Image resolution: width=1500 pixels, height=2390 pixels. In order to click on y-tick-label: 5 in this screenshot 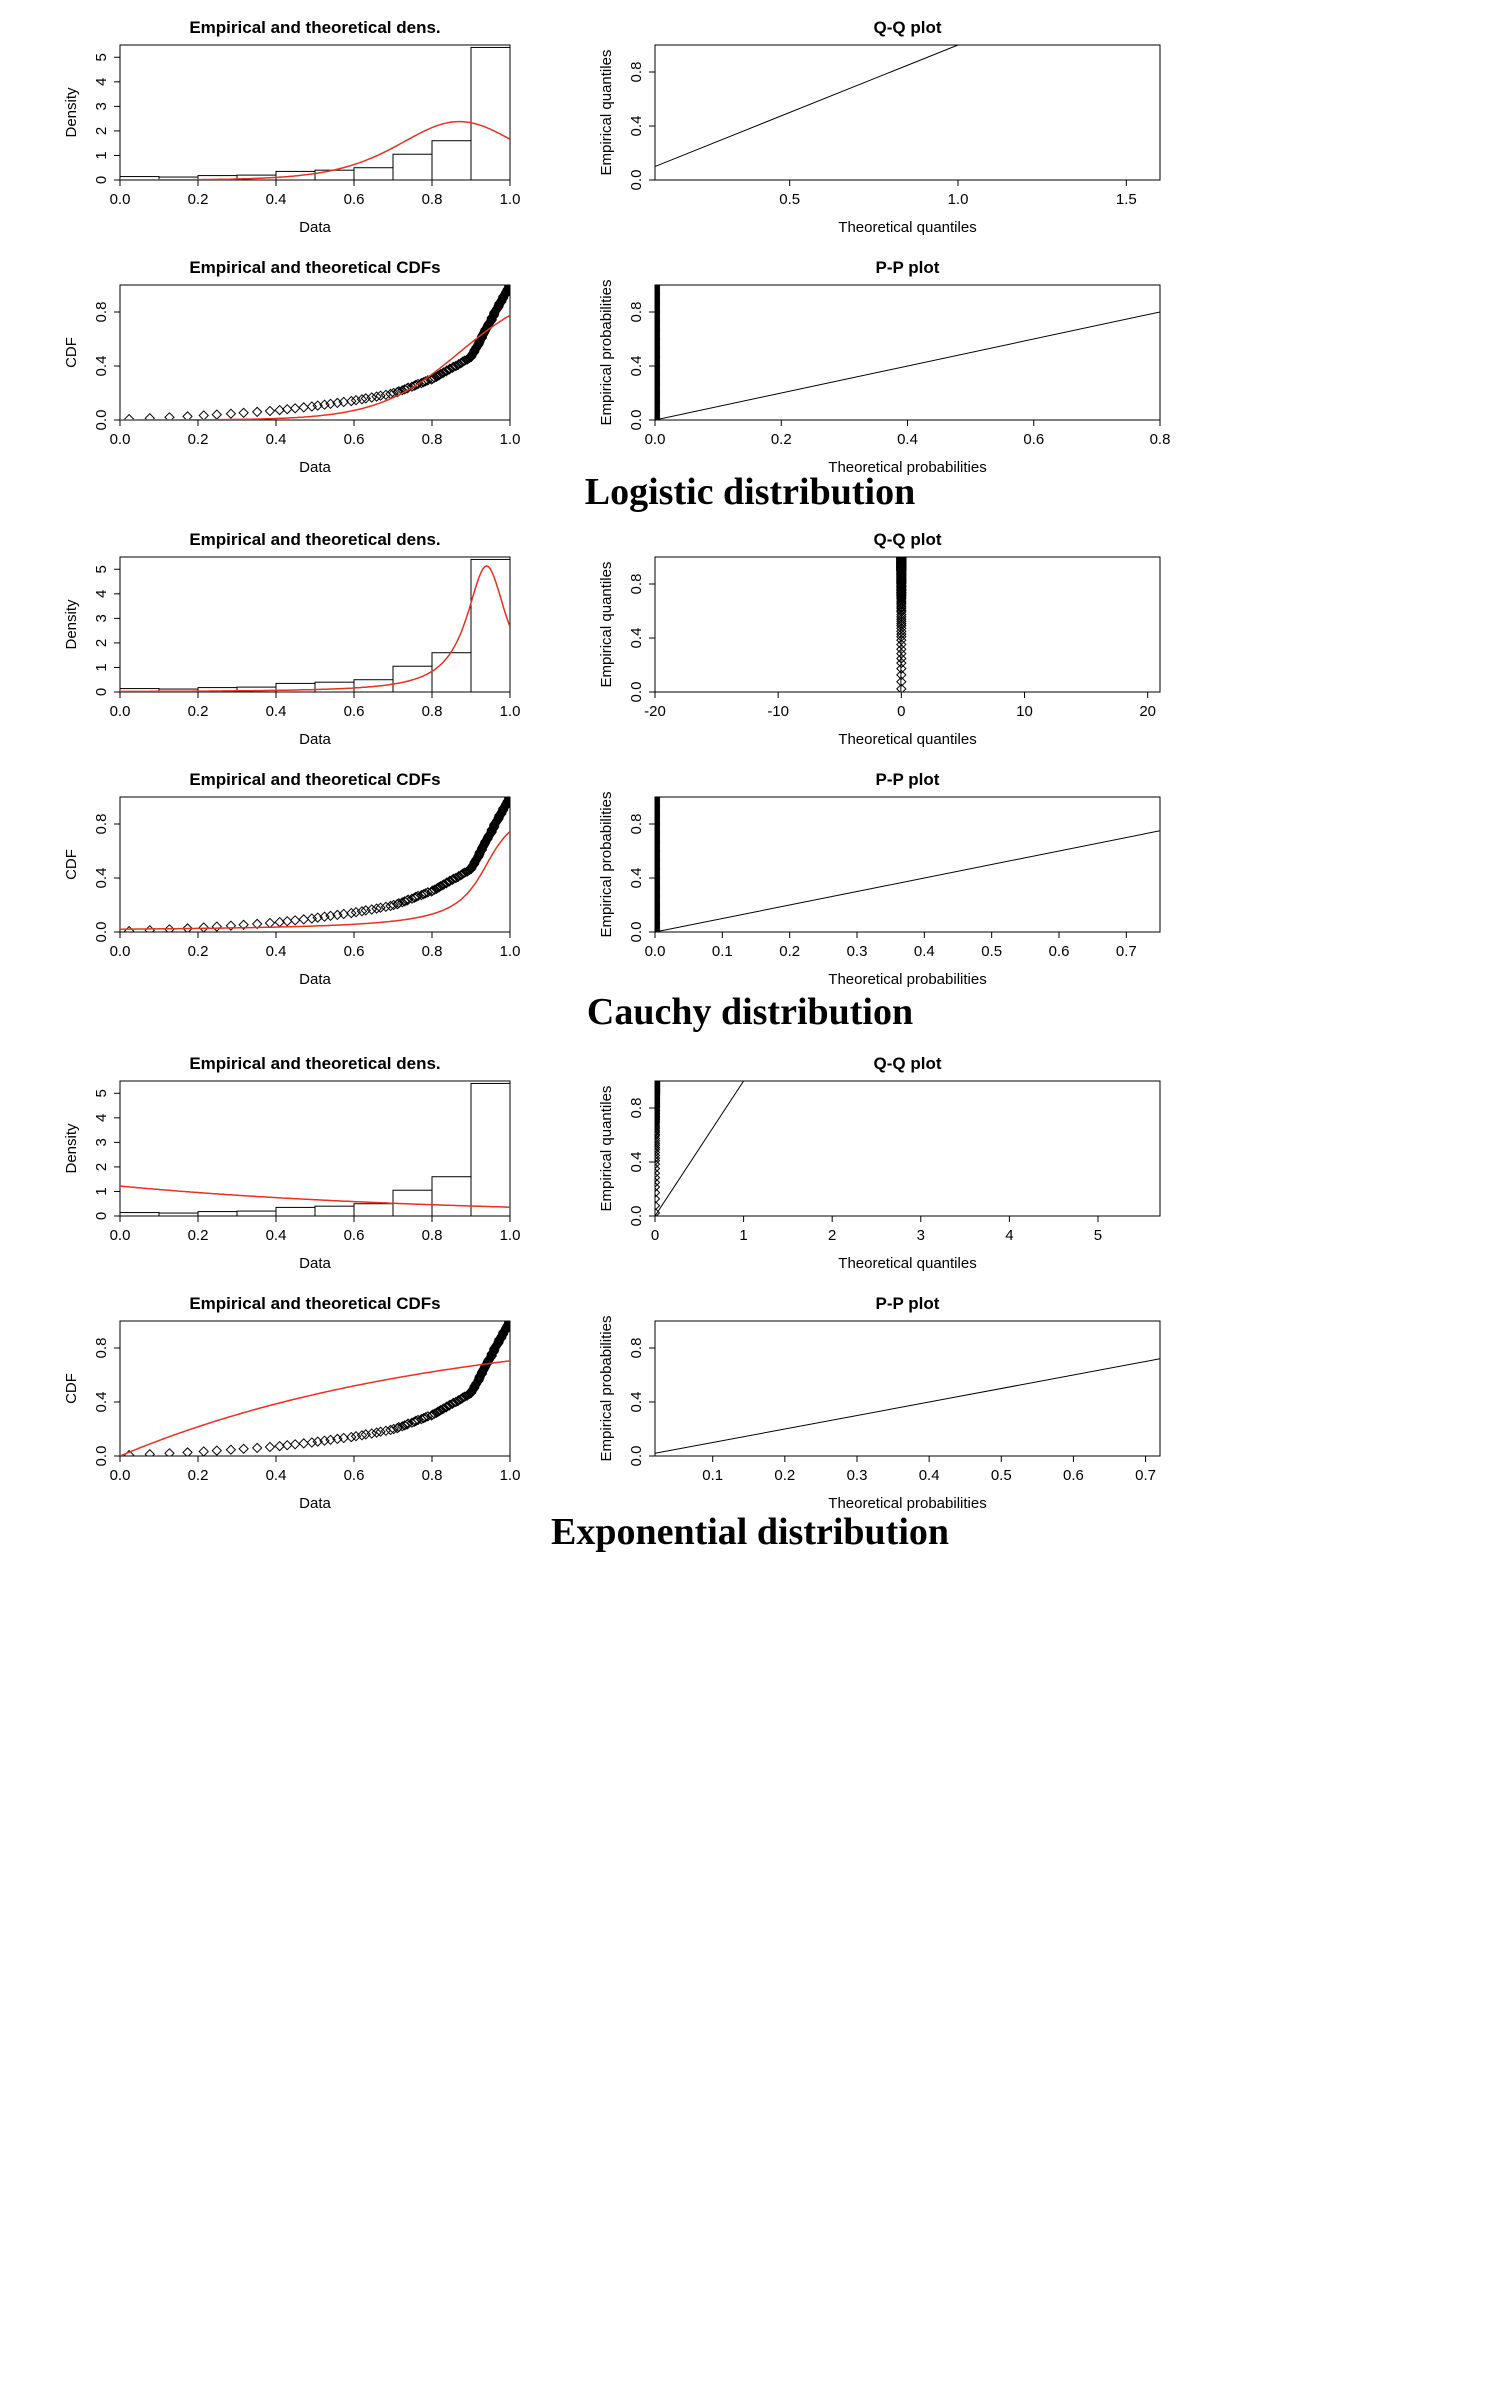, I will do `click(101, 1093)`.